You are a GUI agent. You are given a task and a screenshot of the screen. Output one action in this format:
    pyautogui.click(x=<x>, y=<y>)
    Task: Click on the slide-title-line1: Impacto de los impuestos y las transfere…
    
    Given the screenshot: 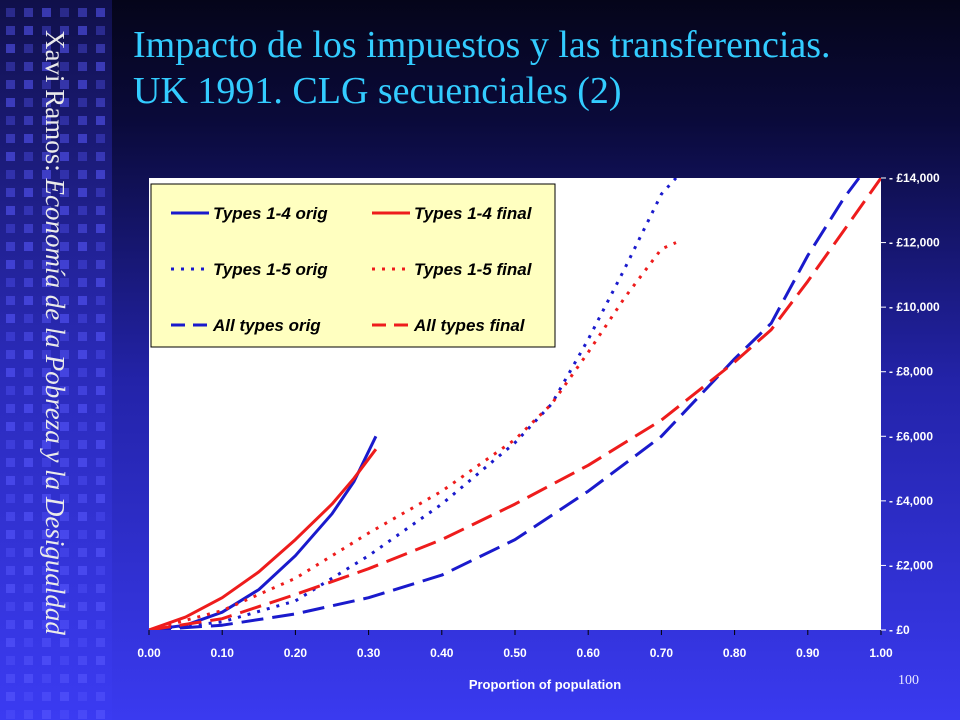 What is the action you would take?
    pyautogui.click(x=482, y=45)
    